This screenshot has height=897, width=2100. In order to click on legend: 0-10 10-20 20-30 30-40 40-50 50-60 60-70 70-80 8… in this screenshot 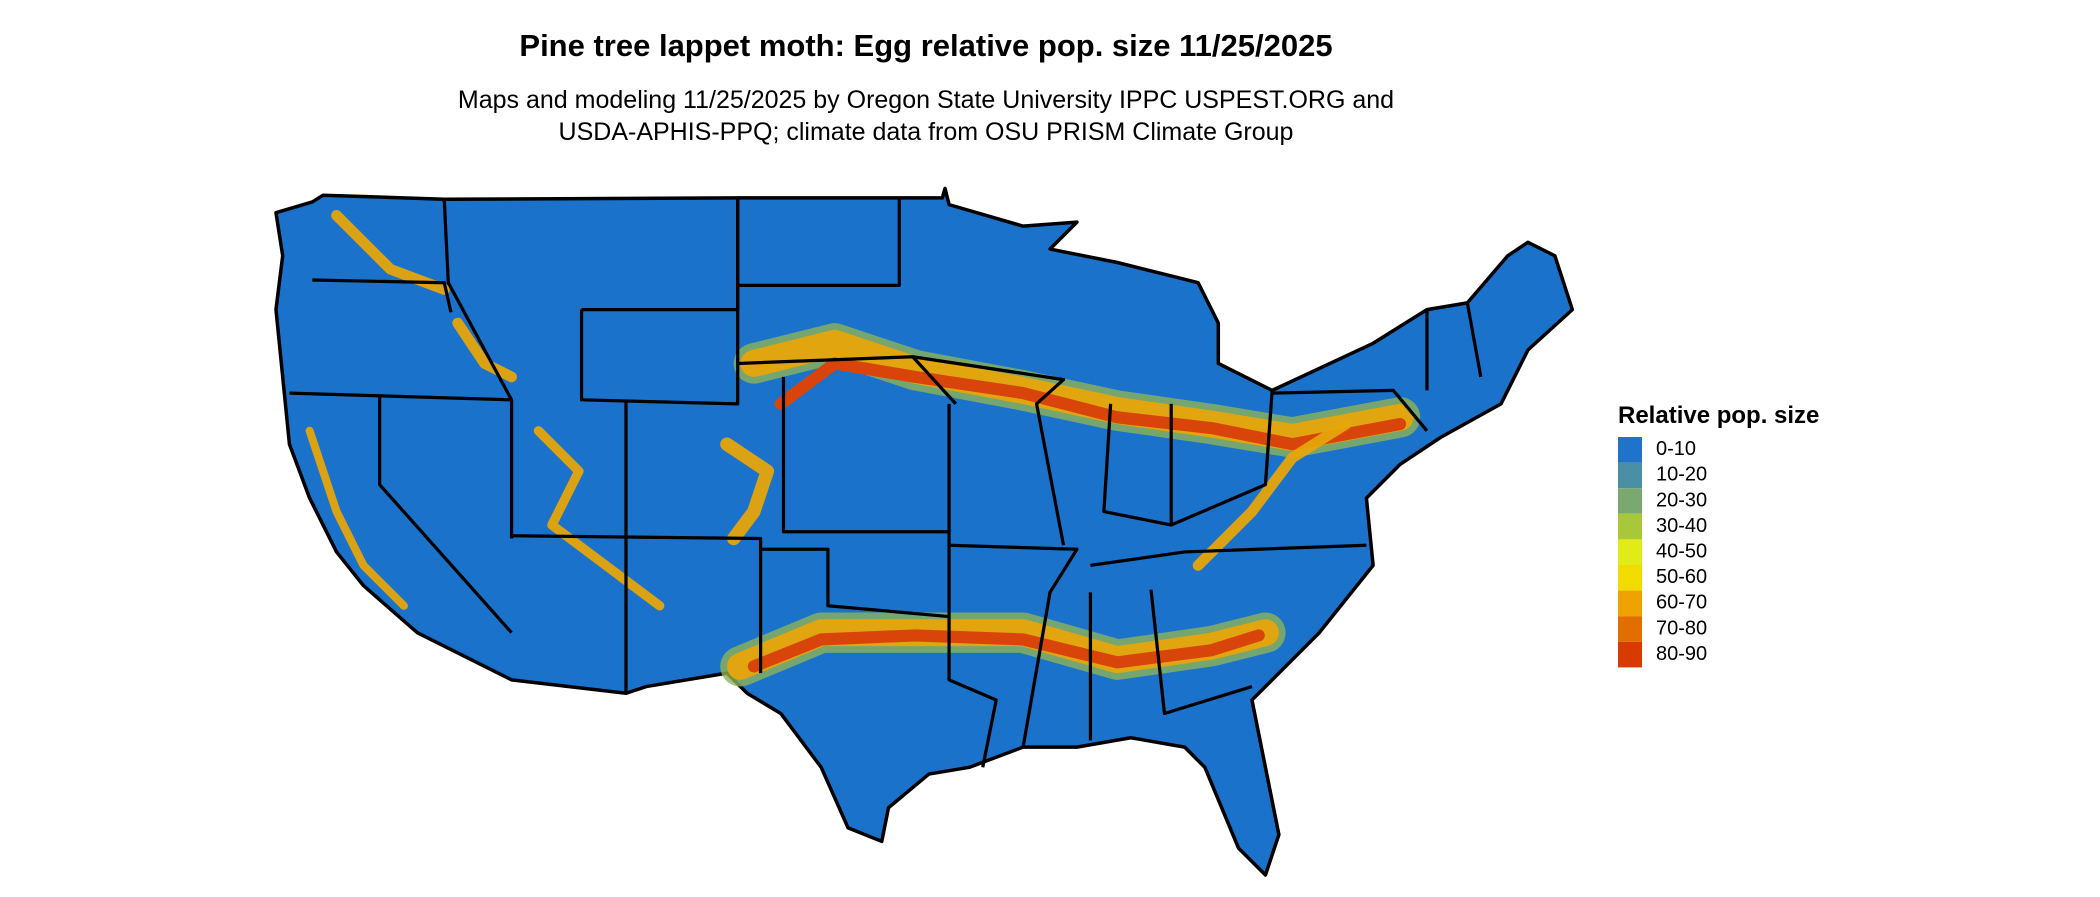, I will do `click(1662, 552)`.